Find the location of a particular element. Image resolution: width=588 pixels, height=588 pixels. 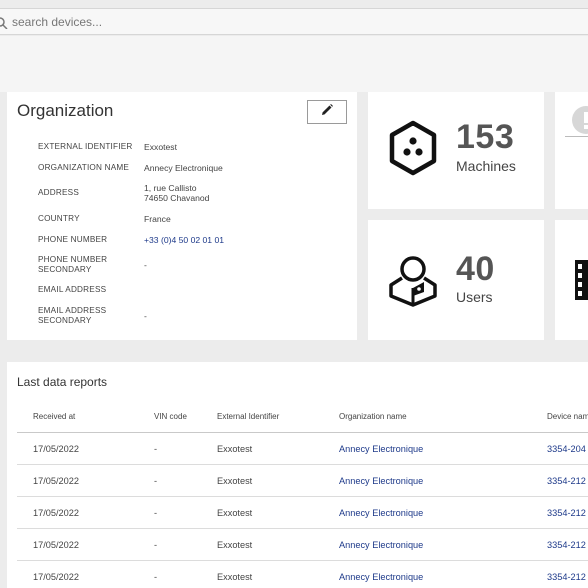

divider is located at coordinates (576, 136).